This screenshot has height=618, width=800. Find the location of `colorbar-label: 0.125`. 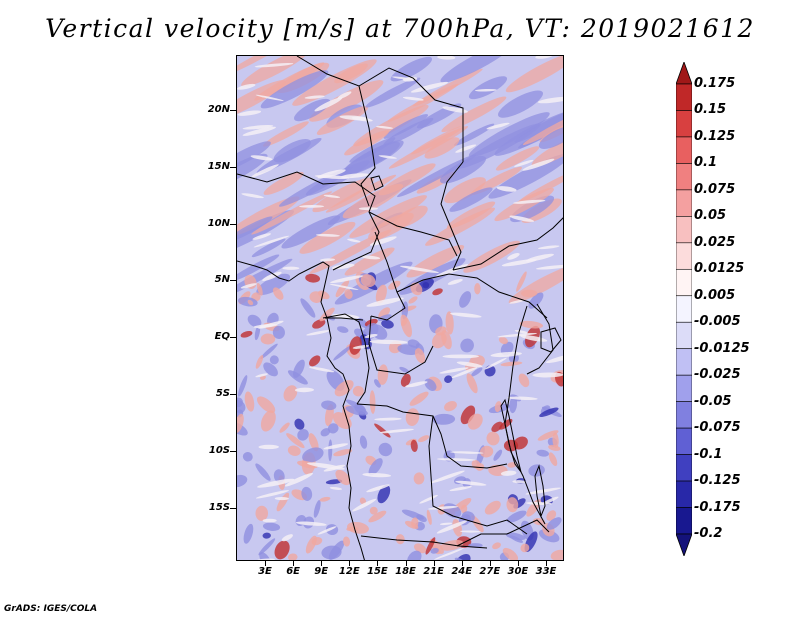

colorbar-label: 0.125 is located at coordinates (715, 136).